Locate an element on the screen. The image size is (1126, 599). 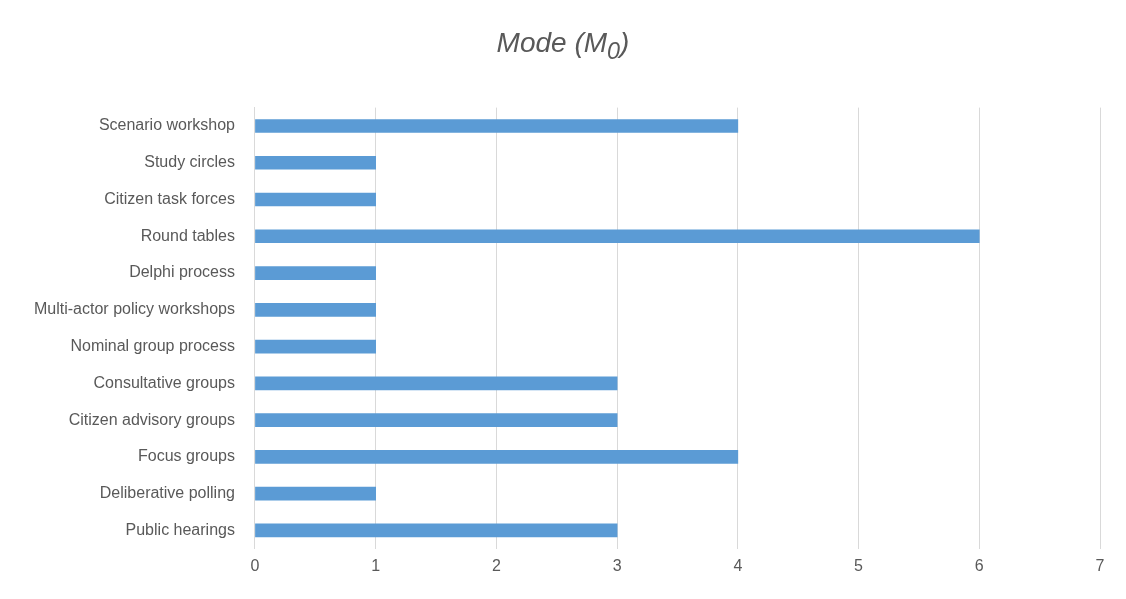
x-tick-label: 3 is located at coordinates (617, 565).